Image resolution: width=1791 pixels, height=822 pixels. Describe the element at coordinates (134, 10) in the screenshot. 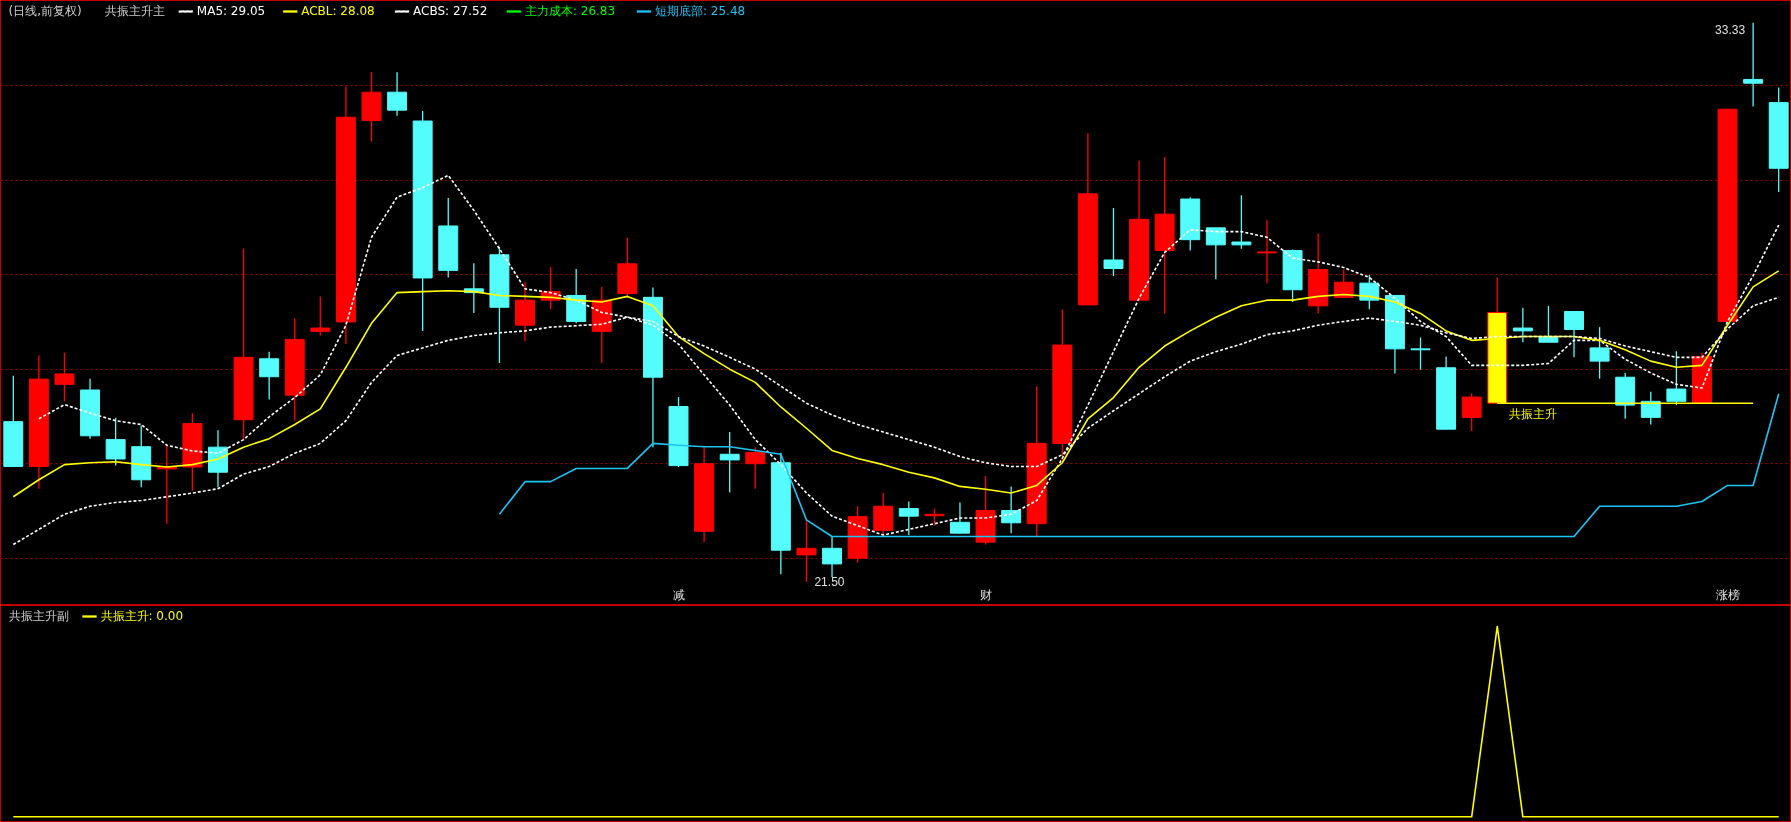

I see `chart-subtitle: 共振主升主` at that location.